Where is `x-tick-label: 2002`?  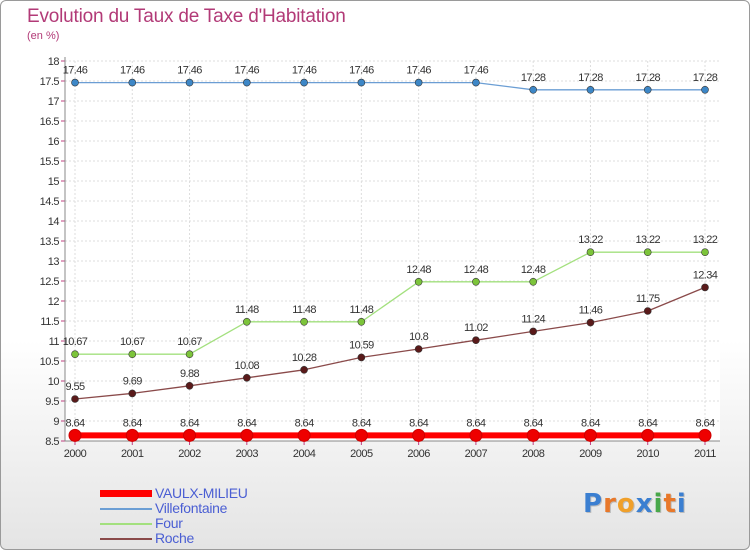 x-tick-label: 2002 is located at coordinates (189, 454).